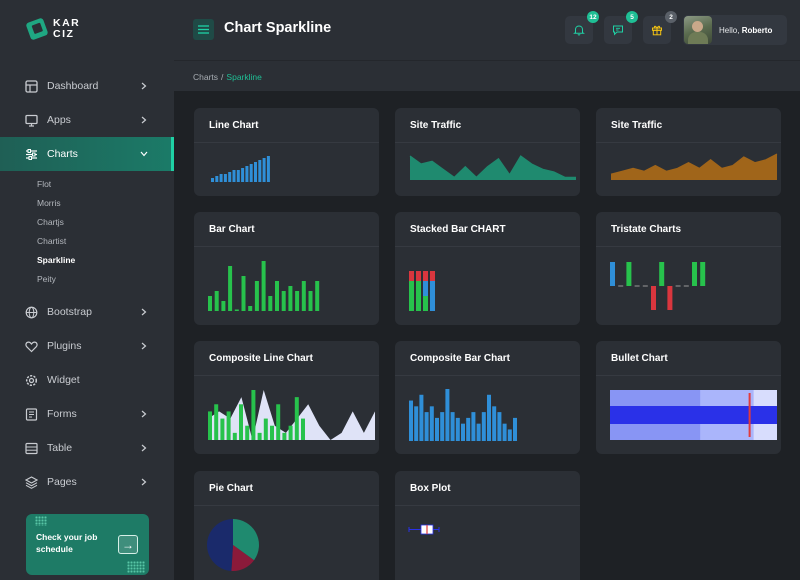  Describe the element at coordinates (487, 30) in the screenshot. I see `top-header: Chart Sparkline 12 5 2 Hello, Roberto` at that location.